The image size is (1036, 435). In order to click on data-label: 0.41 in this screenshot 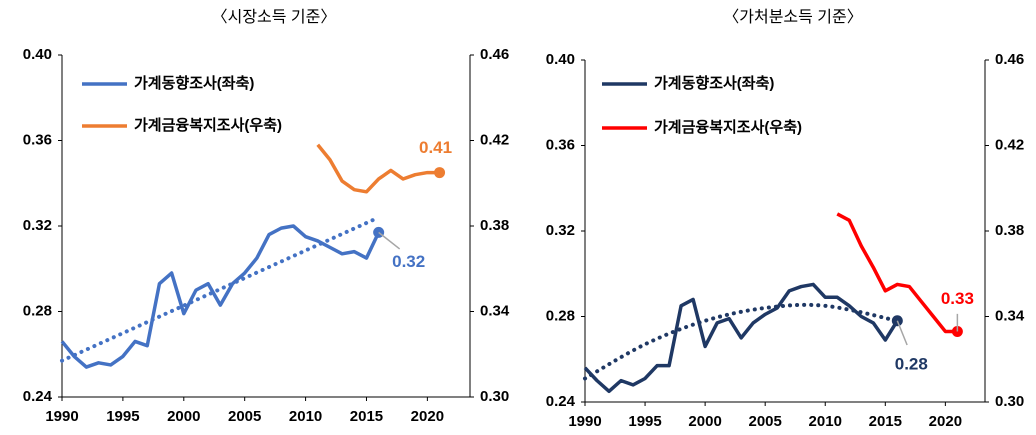, I will do `click(435, 147)`.